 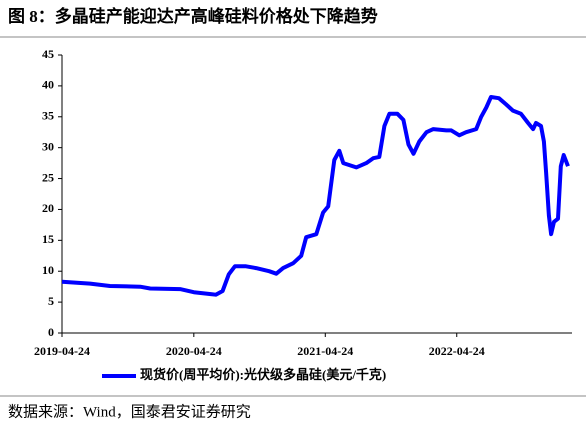 What do you see at coordinates (48, 146) in the screenshot?
I see `y-tick-label: 30` at bounding box center [48, 146].